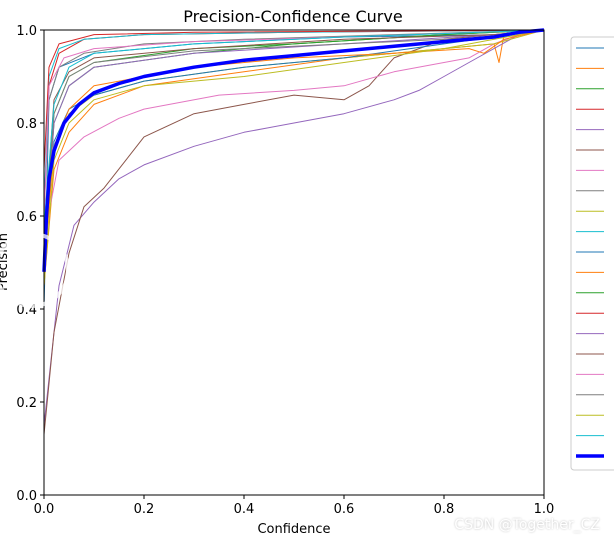 This screenshot has height=543, width=614. Describe the element at coordinates (293, 529) in the screenshot. I see `x-axis-label: Confidence` at that location.